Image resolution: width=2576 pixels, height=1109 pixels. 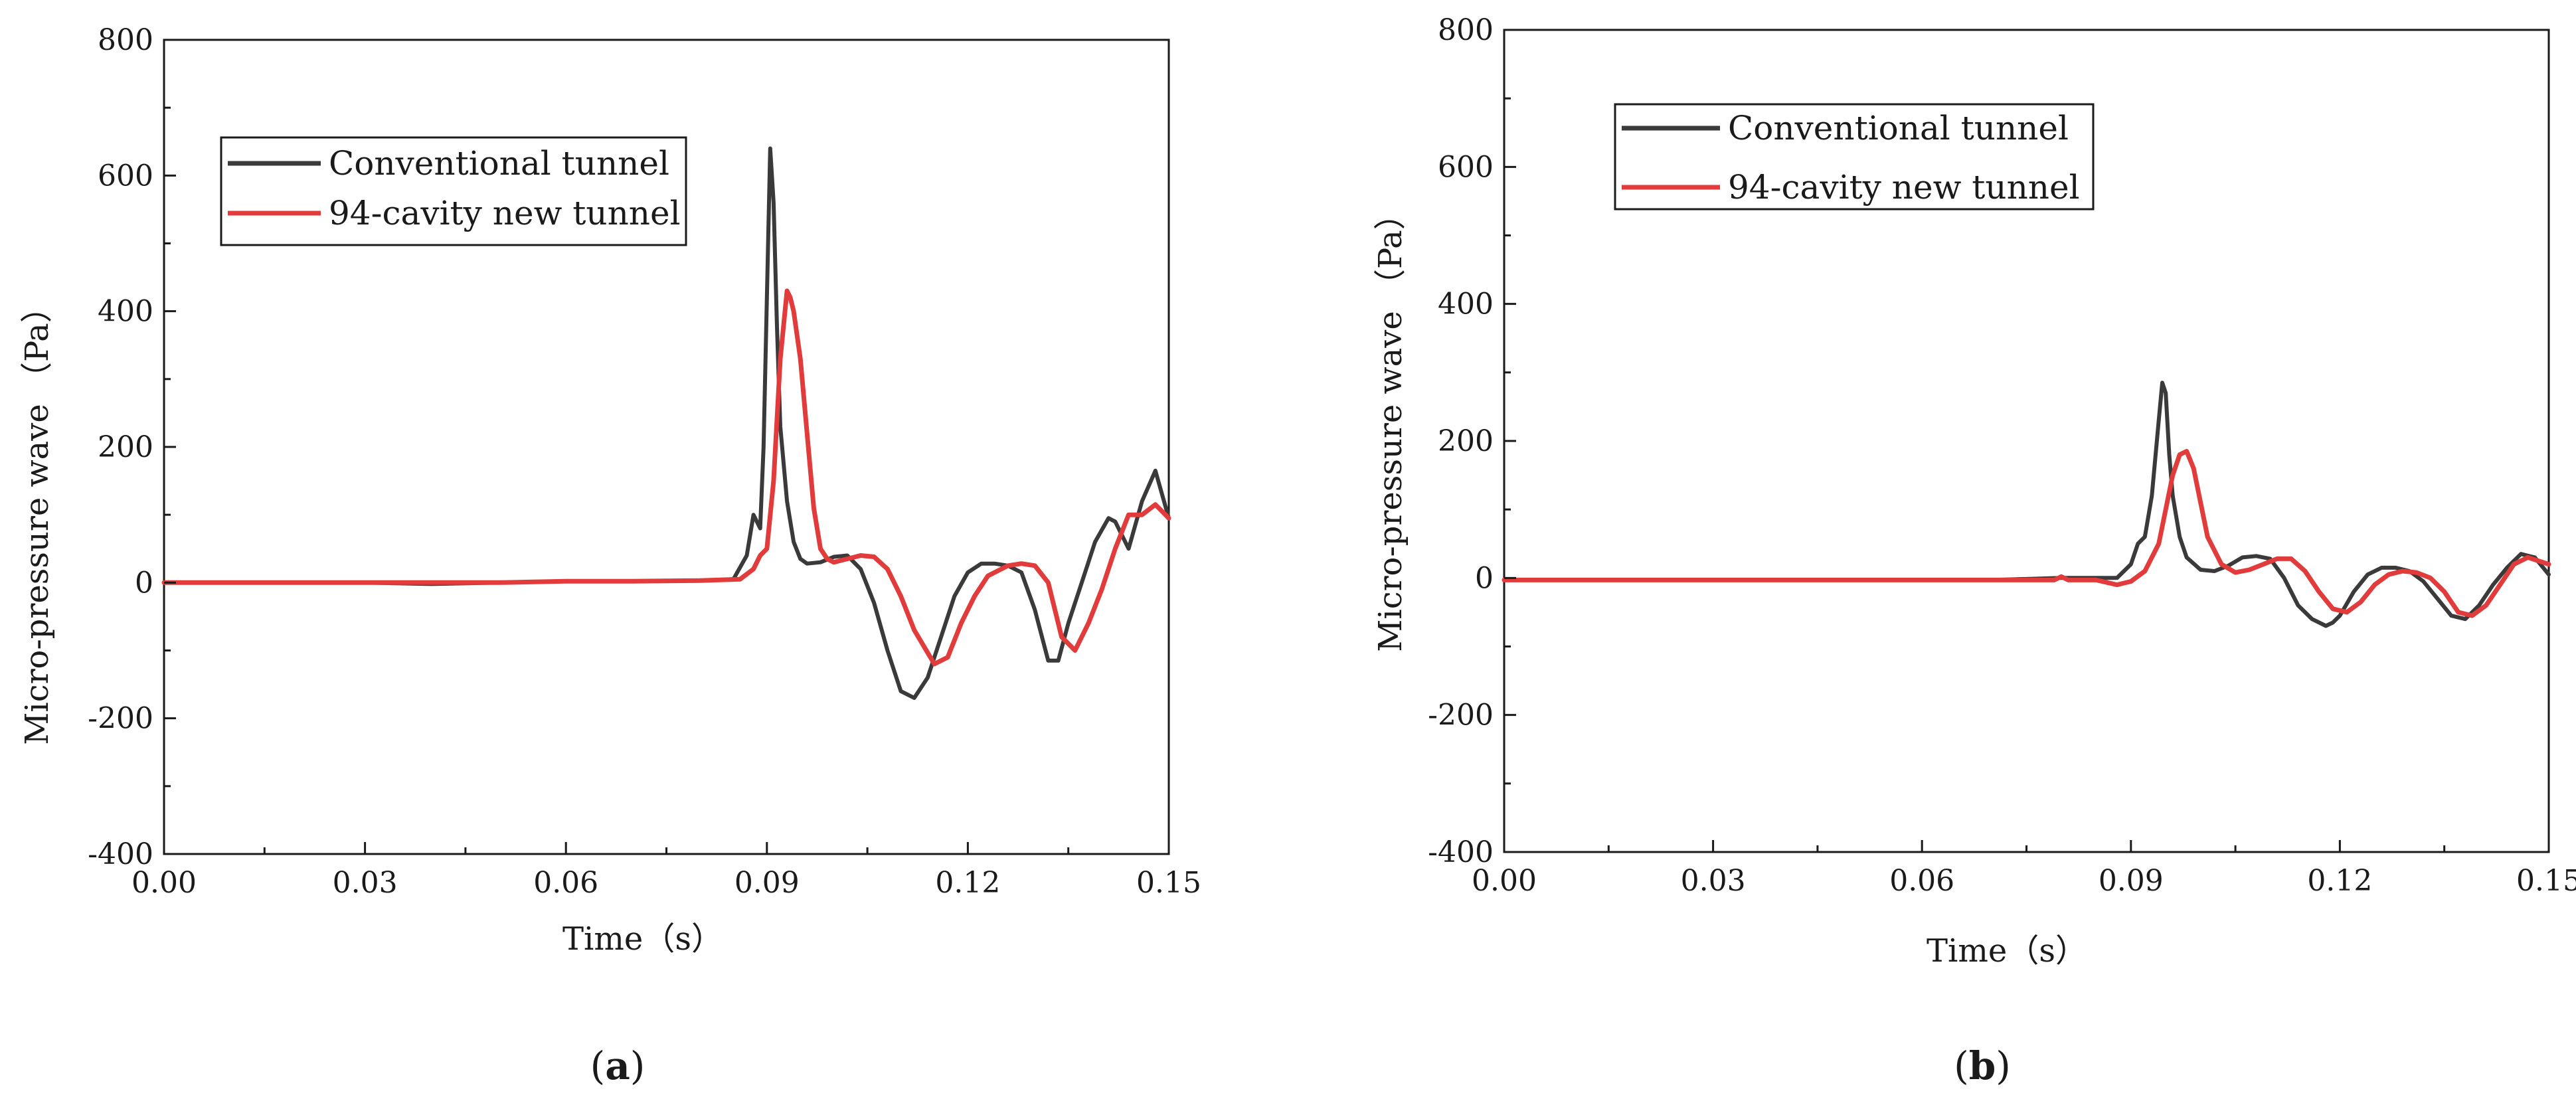 I want to click on panel-label-a: (a), so click(x=617, y=1065).